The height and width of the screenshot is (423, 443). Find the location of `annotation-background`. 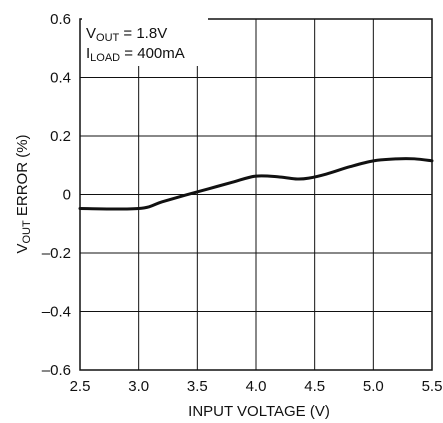

annotation-background is located at coordinates (145, 40).